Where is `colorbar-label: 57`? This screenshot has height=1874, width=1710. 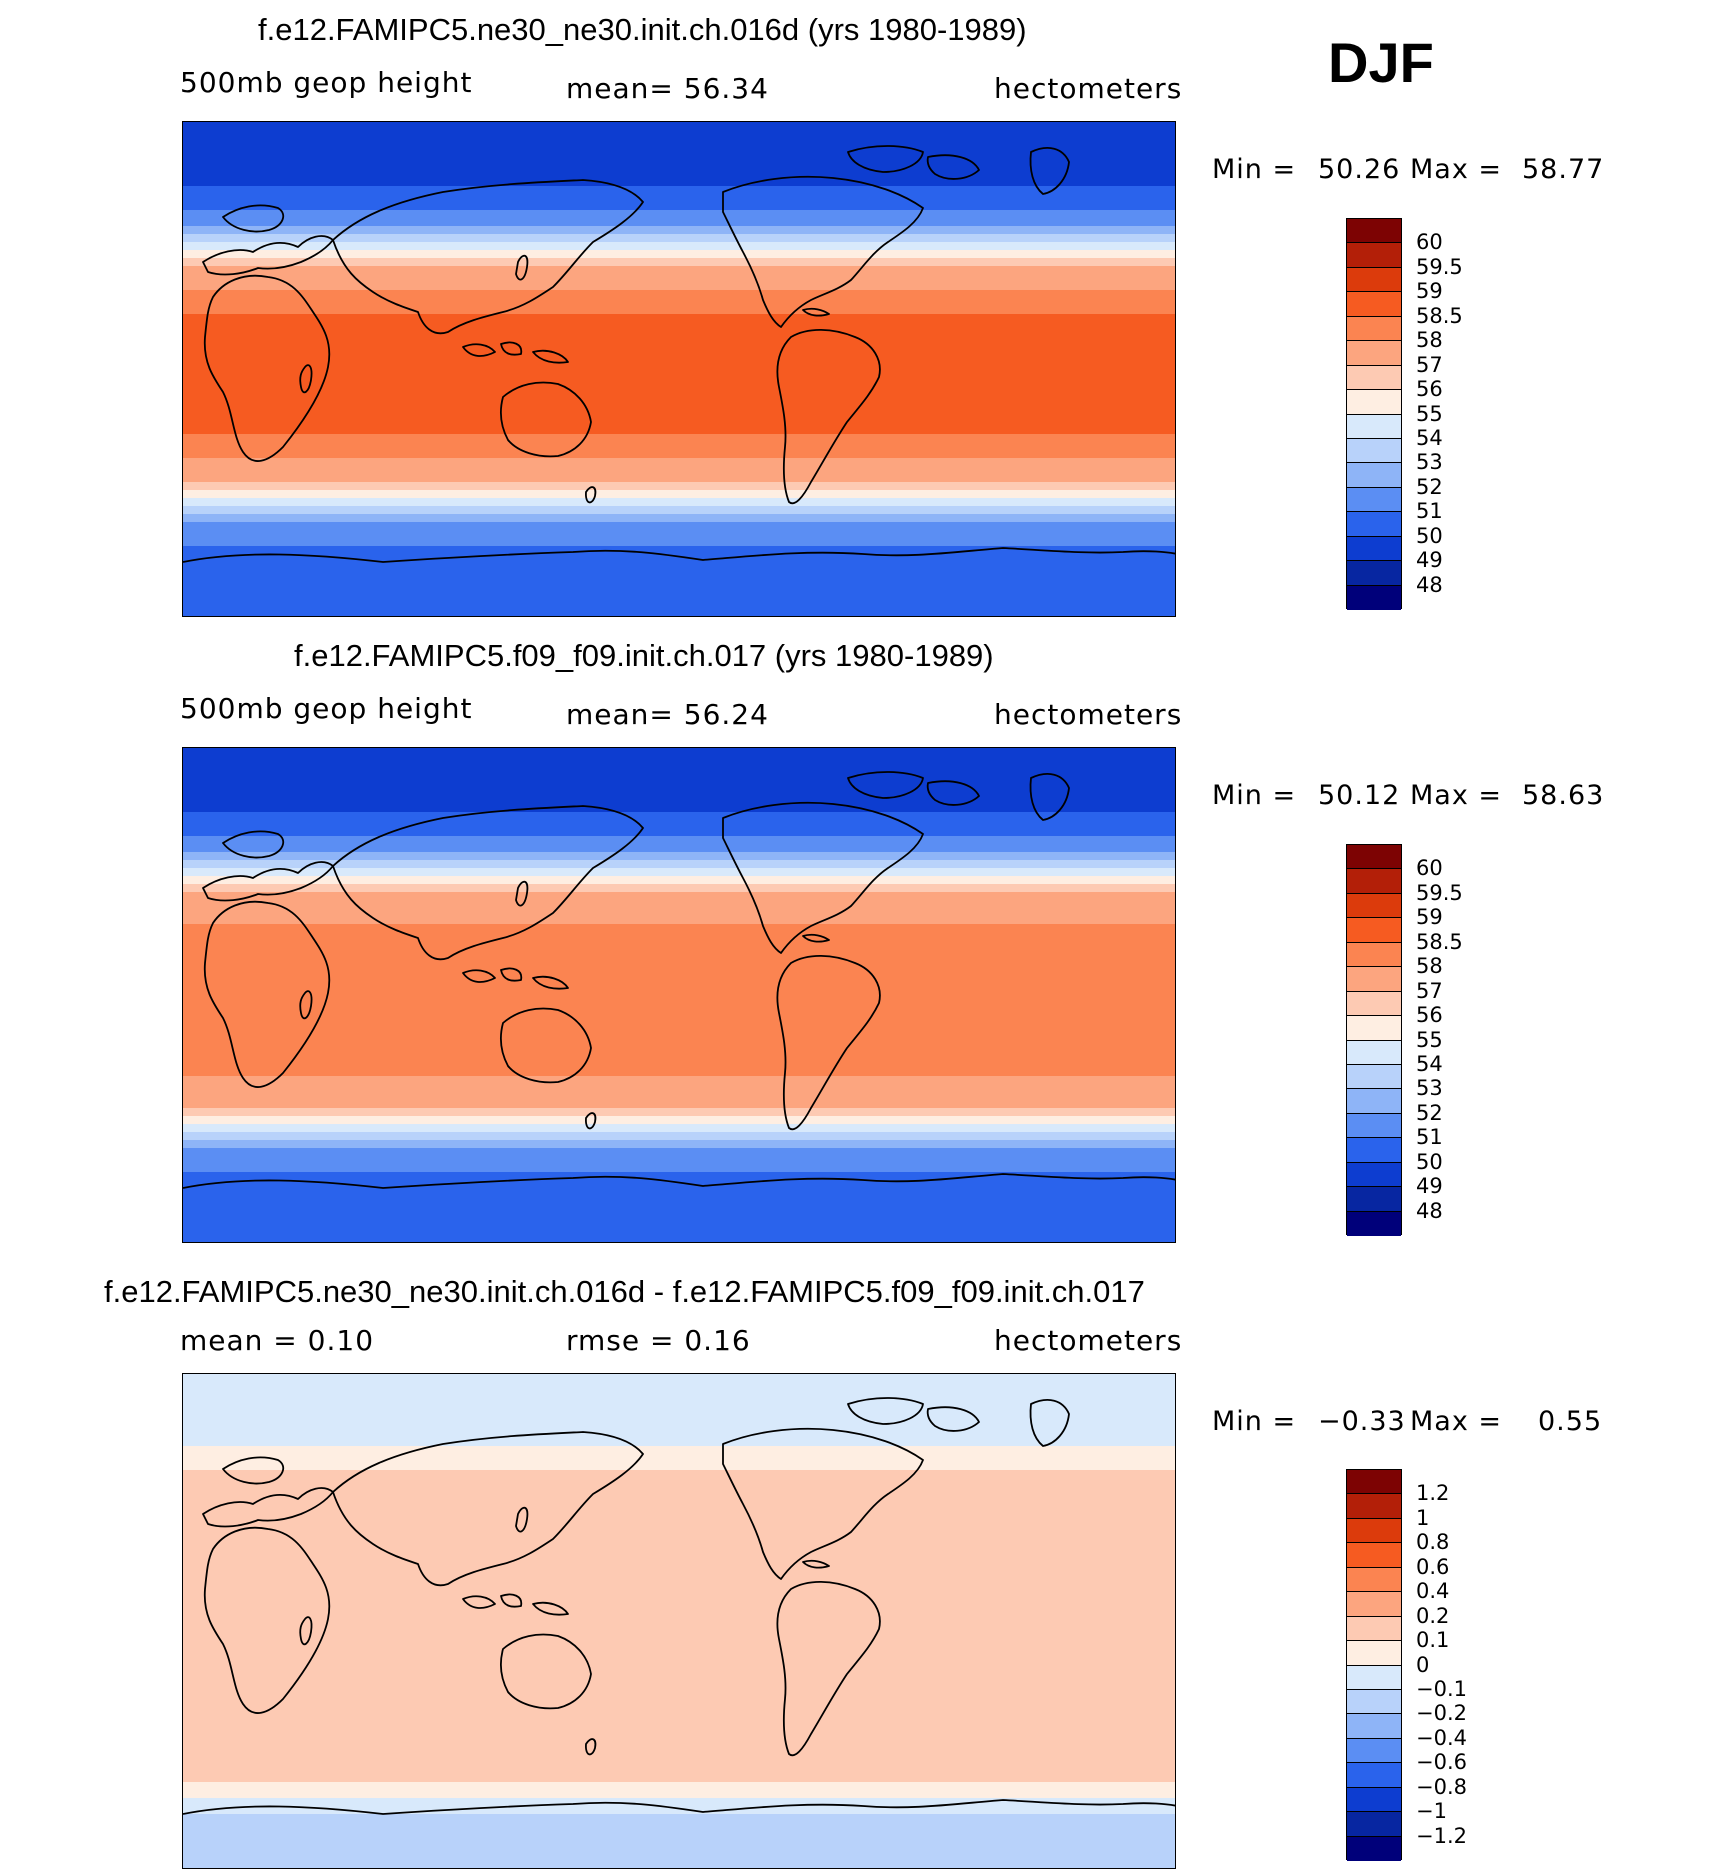 colorbar-label: 57 is located at coordinates (1429, 990).